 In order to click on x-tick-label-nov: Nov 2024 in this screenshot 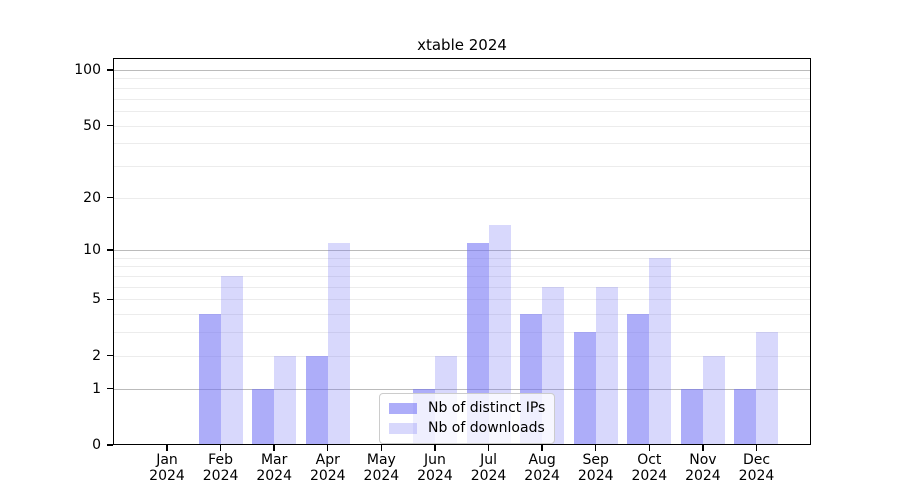, I will do `click(703, 468)`.